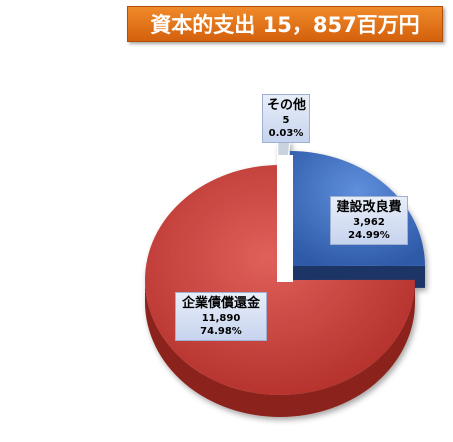 Image resolution: width=453 pixels, height=442 pixels. Describe the element at coordinates (221, 331) in the screenshot. I see `slice-percent: 74.98%` at that location.